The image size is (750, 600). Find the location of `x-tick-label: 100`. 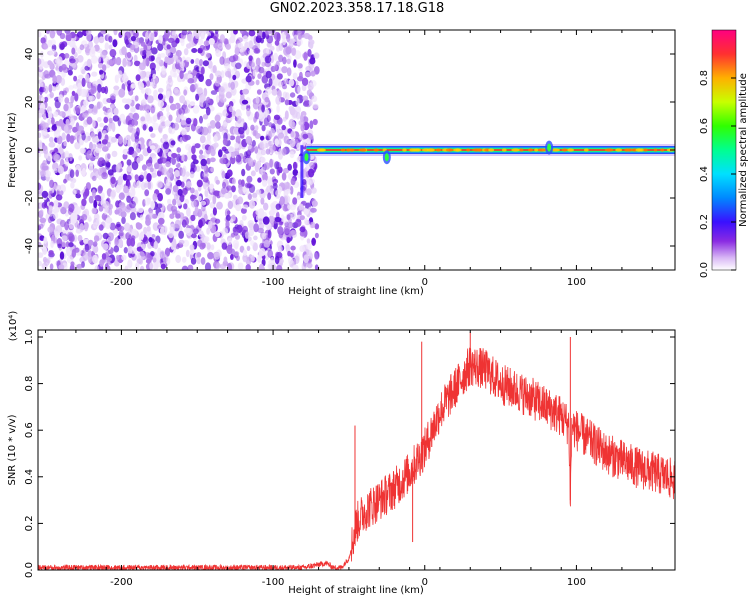

x-tick-label: 100 is located at coordinates (576, 582).